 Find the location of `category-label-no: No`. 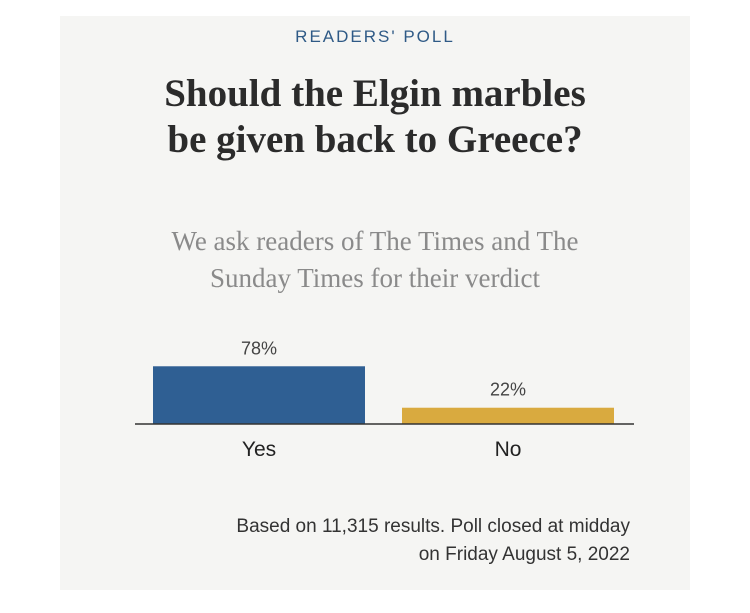

category-label-no: No is located at coordinates (508, 449).